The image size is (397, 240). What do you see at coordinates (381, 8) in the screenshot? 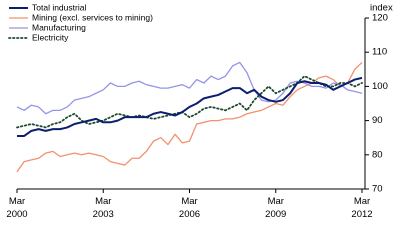
I see `y-axis-label: index` at bounding box center [381, 8].